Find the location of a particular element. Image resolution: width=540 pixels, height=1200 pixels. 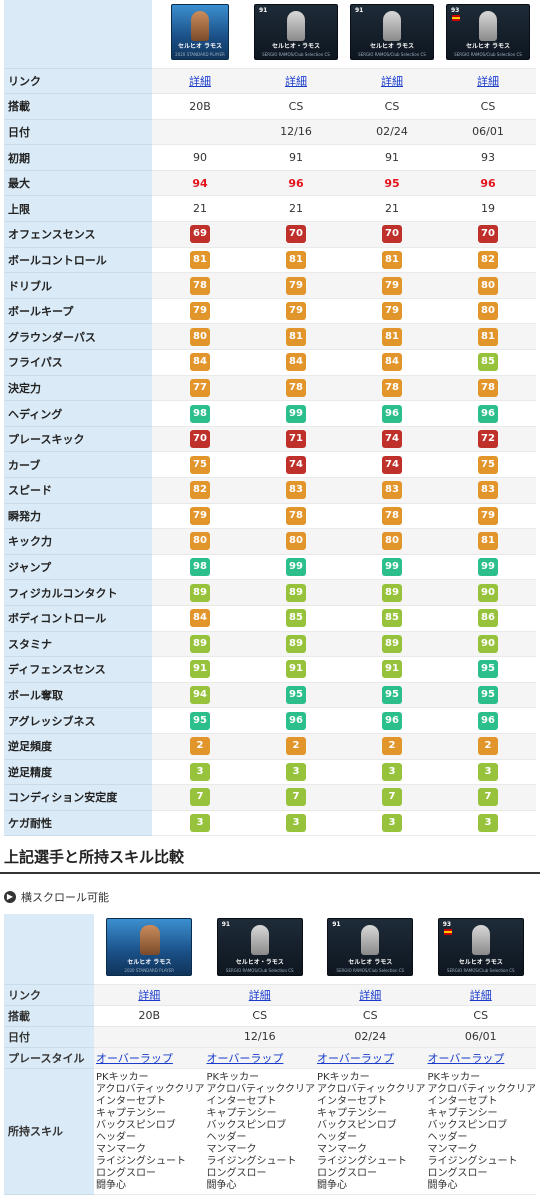

stat-badge: 2 is located at coordinates (296, 746).